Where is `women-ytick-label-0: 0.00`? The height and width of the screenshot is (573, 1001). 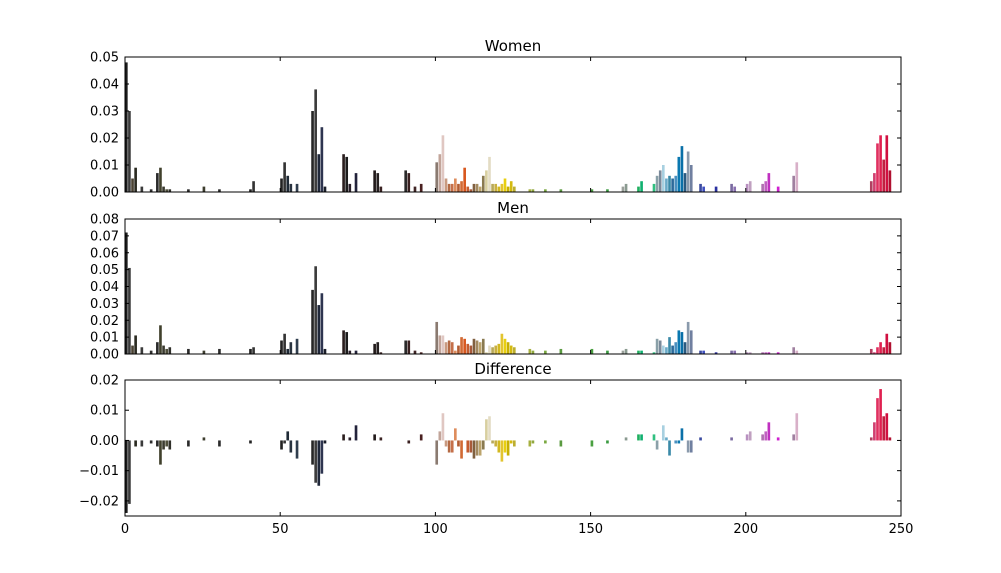
women-ytick-label-0: 0.00 is located at coordinates (104, 193).